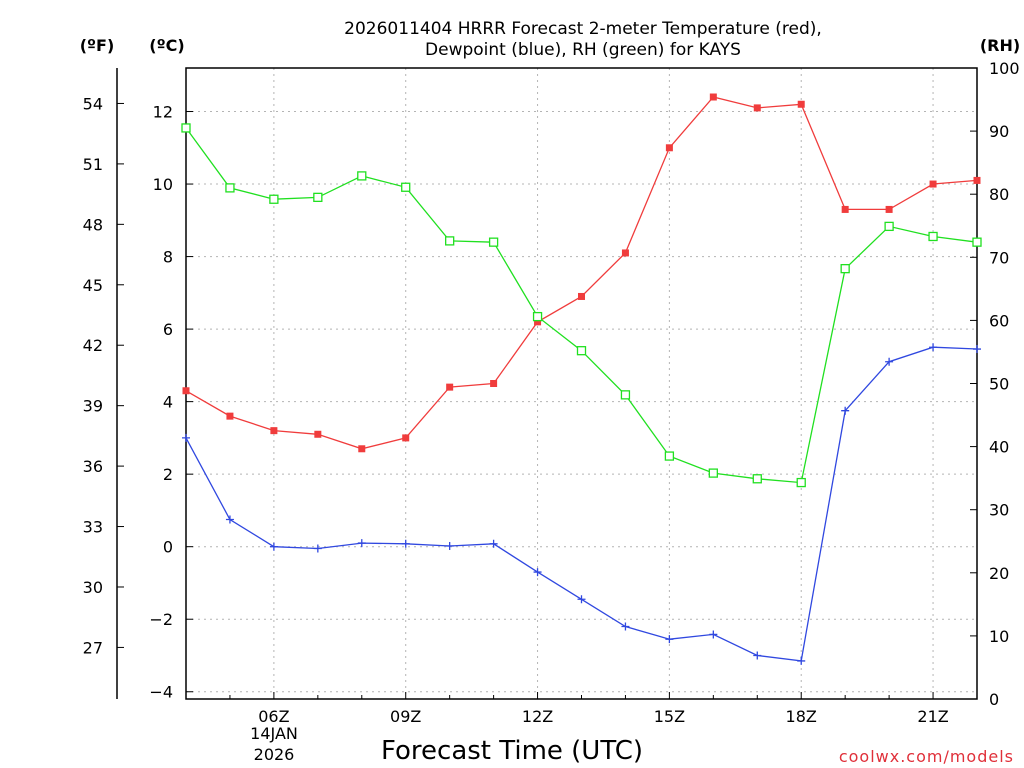  What do you see at coordinates (405, 716) in the screenshot?
I see `x-tick-label: 09Z` at bounding box center [405, 716].